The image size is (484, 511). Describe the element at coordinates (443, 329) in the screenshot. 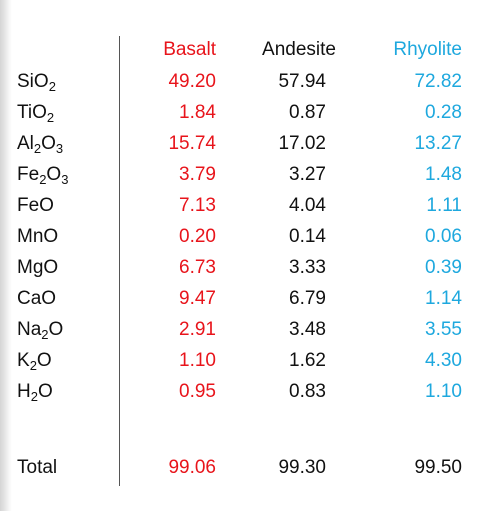

I see `cell-rhyolite: 3.55` at that location.